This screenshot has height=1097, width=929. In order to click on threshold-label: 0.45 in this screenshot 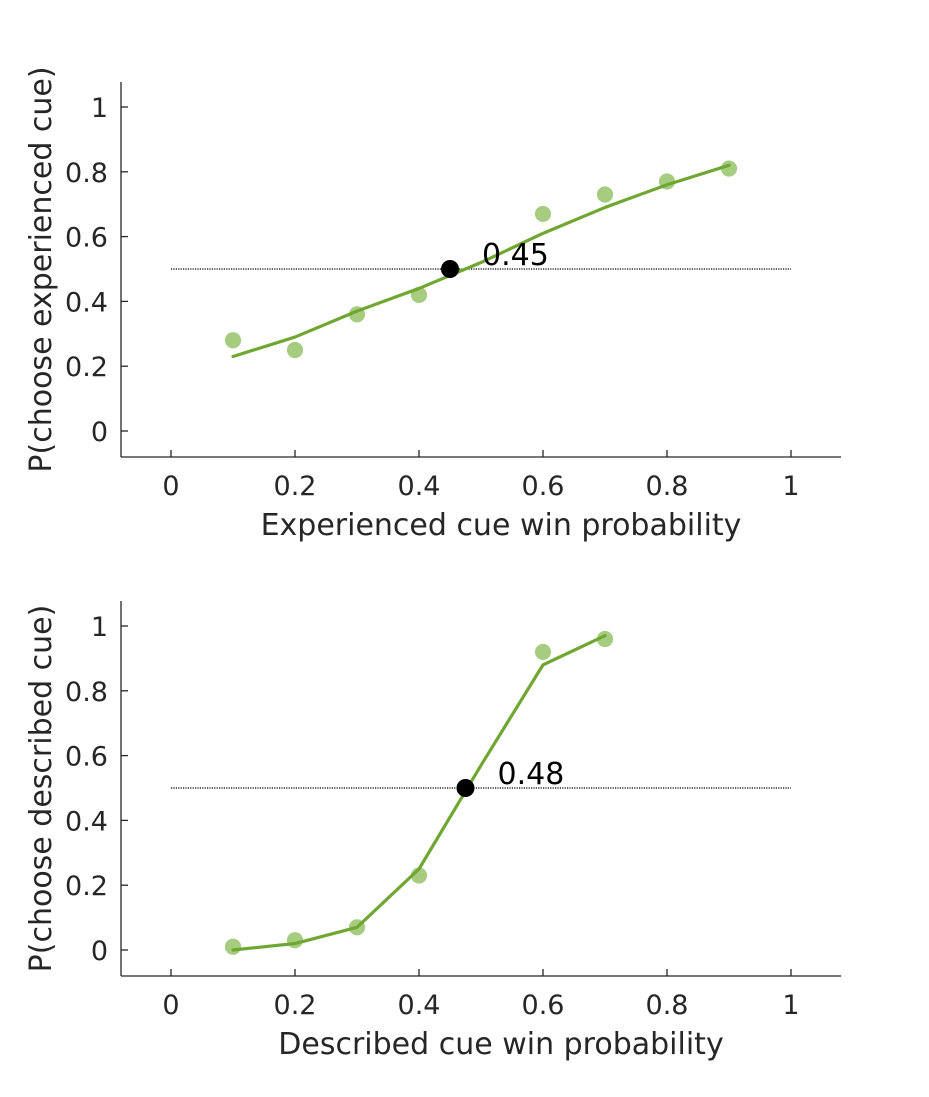, I will do `click(515, 255)`.